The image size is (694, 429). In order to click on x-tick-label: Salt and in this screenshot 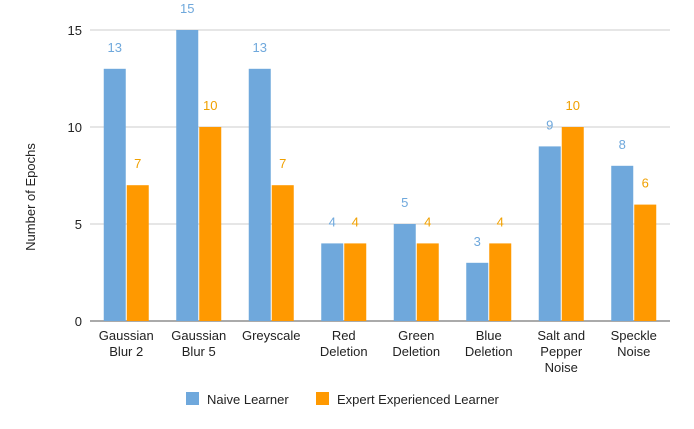, I will do `click(561, 335)`.